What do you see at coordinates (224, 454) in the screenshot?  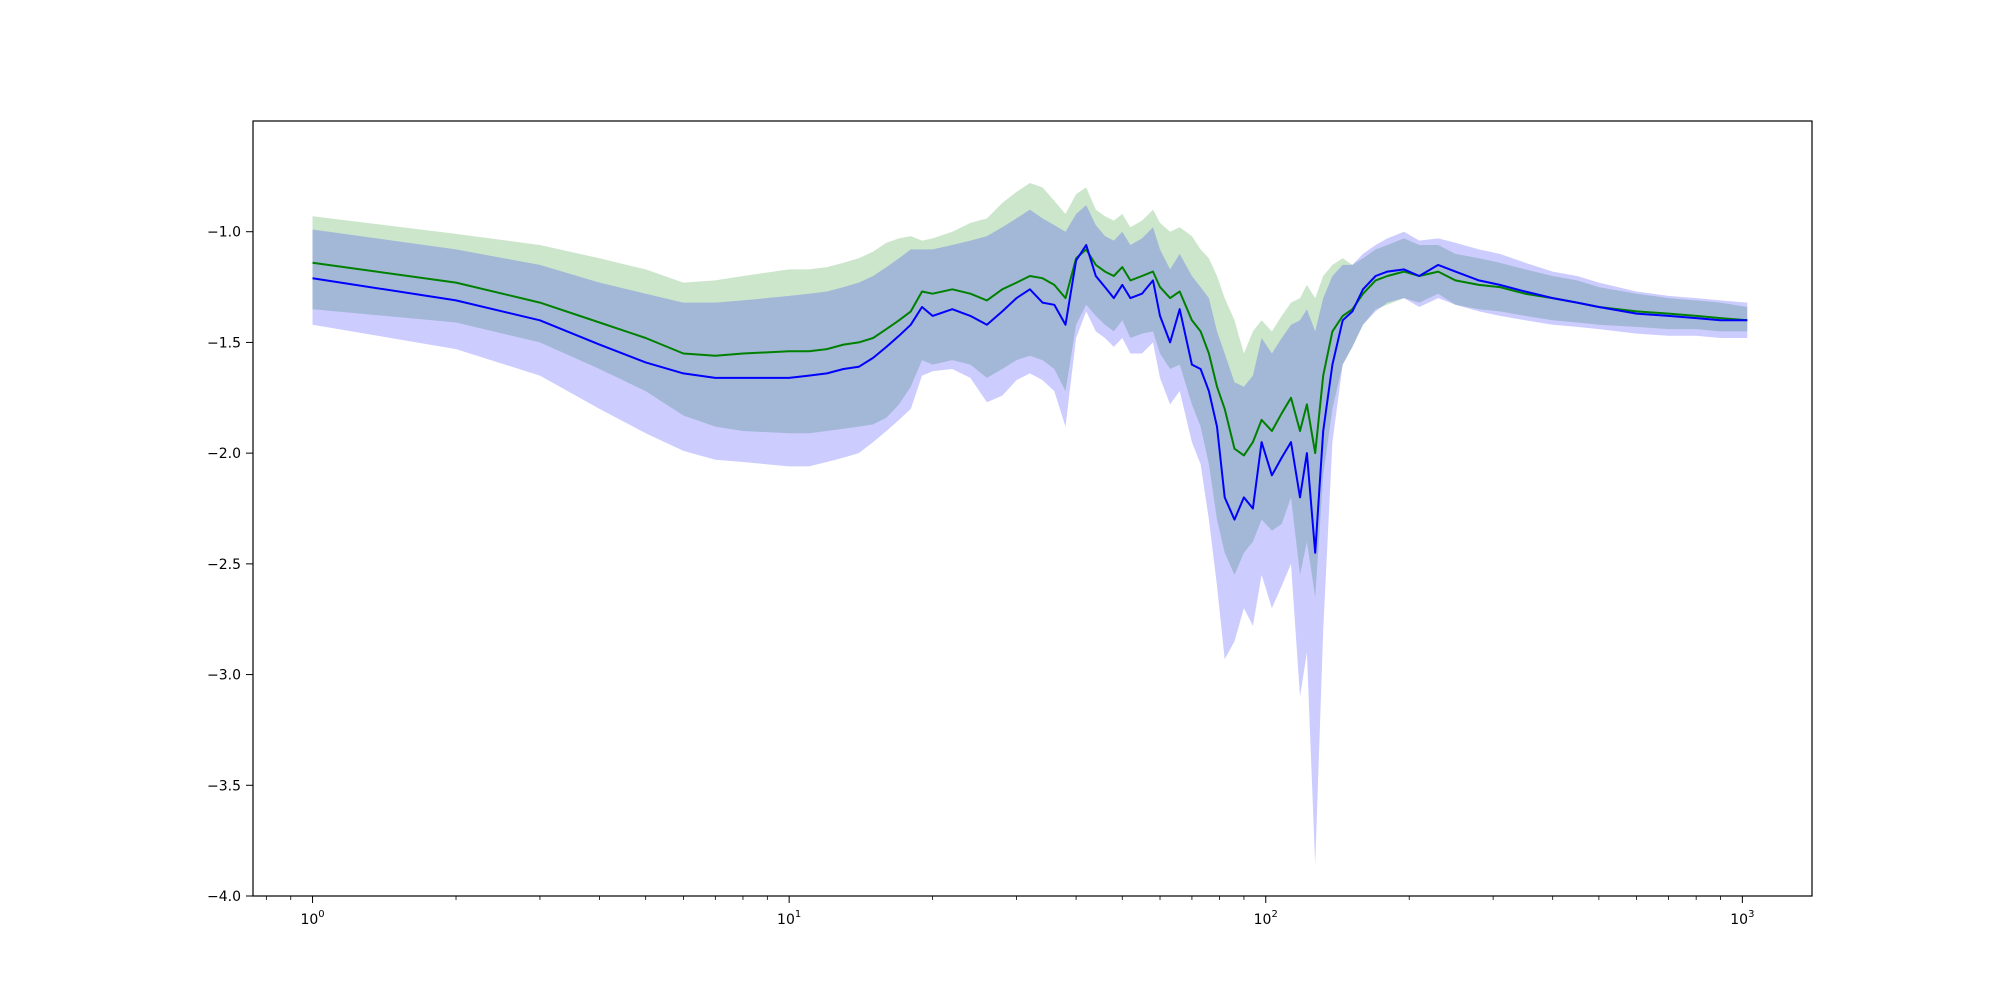 I see `y-tick-label-2: −2.0` at bounding box center [224, 454].